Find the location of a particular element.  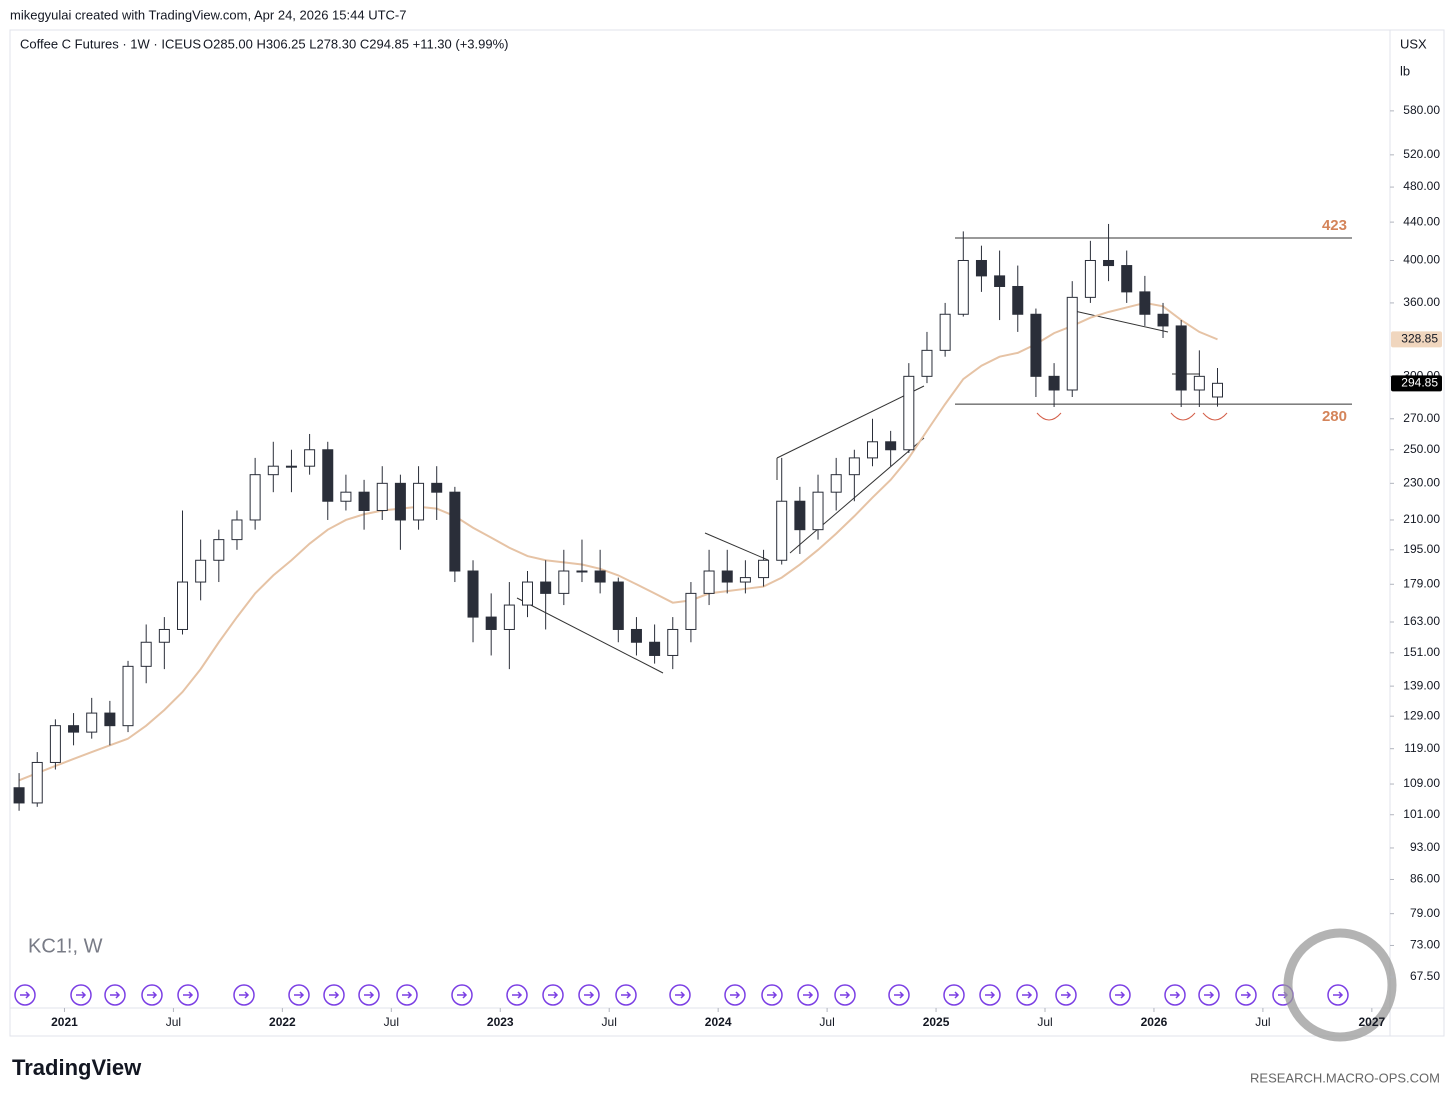

y-tick-label: 179.00 is located at coordinates (1421, 583).